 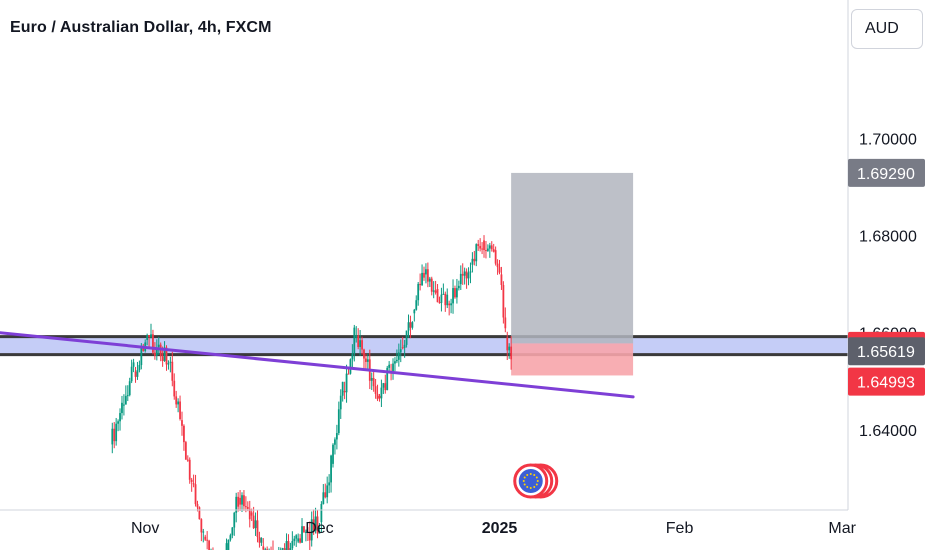 I want to click on eu-flag-icon, so click(x=531, y=481).